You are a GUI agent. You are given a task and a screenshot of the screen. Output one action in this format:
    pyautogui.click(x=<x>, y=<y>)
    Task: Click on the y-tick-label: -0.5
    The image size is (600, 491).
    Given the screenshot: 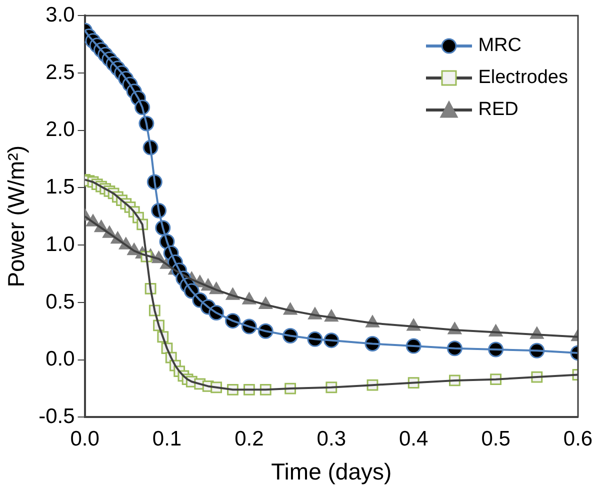 What is the action you would take?
    pyautogui.click(x=56, y=416)
    